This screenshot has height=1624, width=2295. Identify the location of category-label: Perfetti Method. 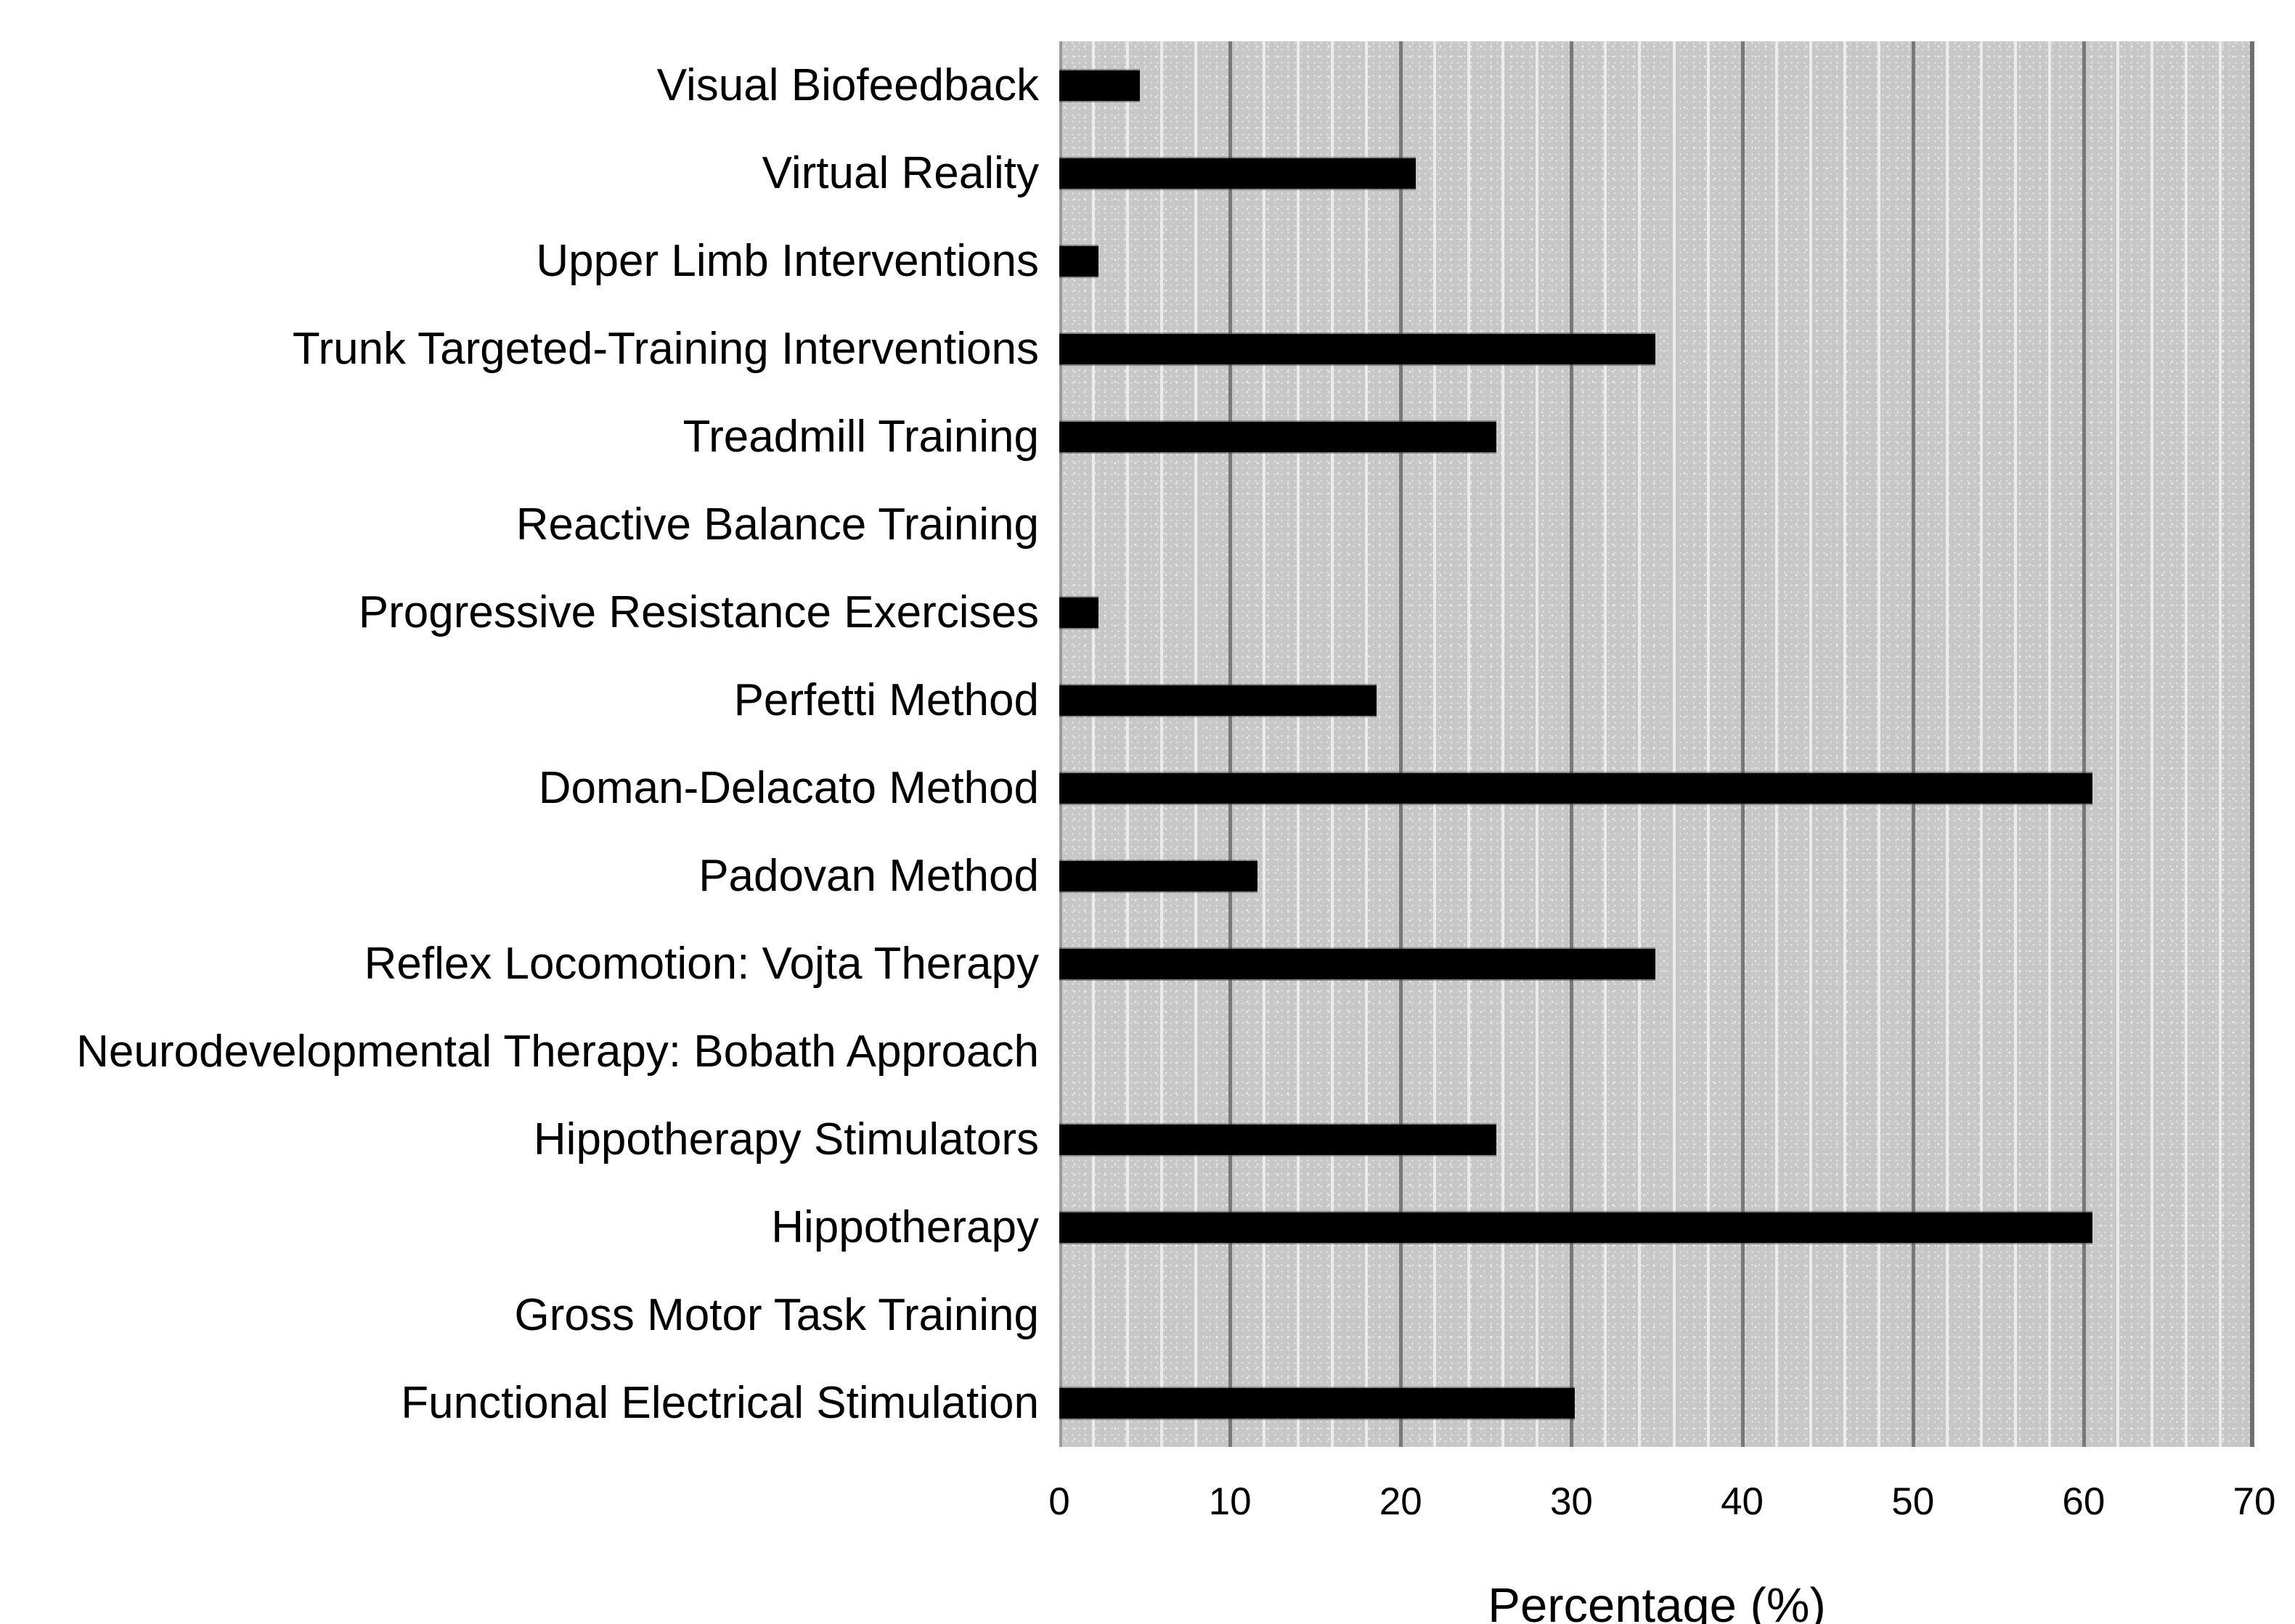
(886, 699).